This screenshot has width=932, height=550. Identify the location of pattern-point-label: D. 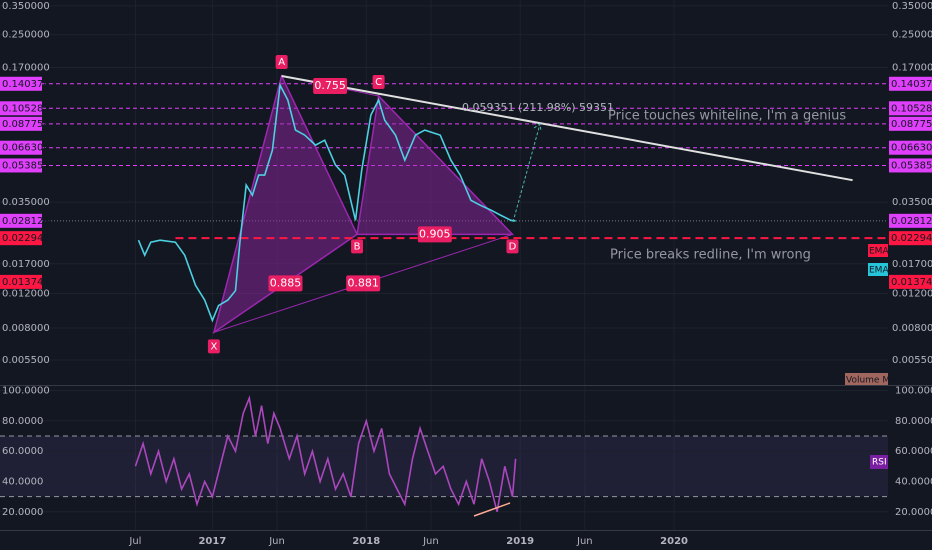
(513, 246).